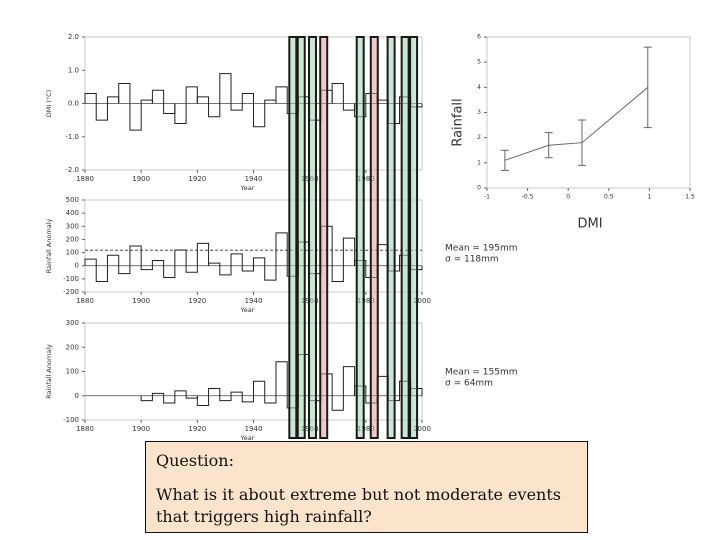 The width and height of the screenshot is (720, 540). I want to click on plot-frame, so click(588, 112).